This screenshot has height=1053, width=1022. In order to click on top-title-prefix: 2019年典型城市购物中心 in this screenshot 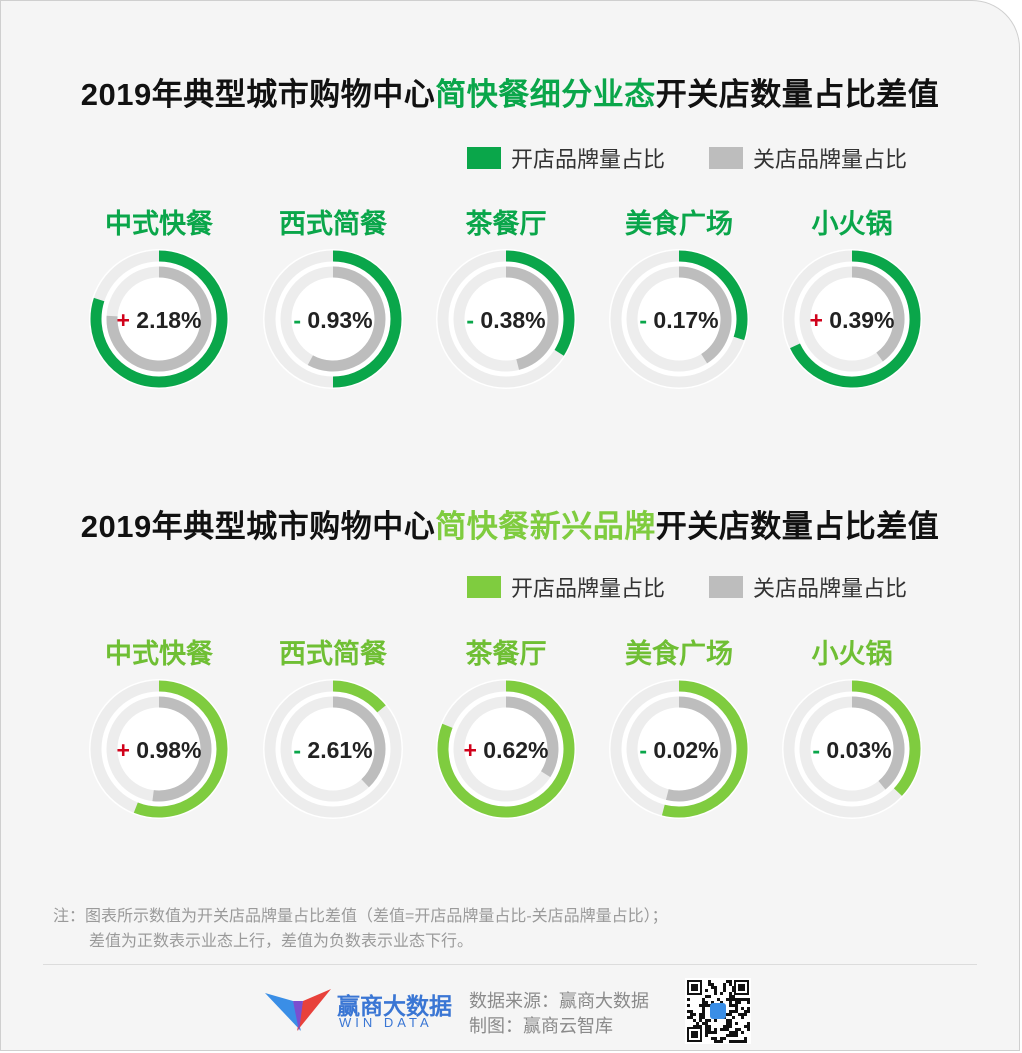, I will do `click(258, 94)`.